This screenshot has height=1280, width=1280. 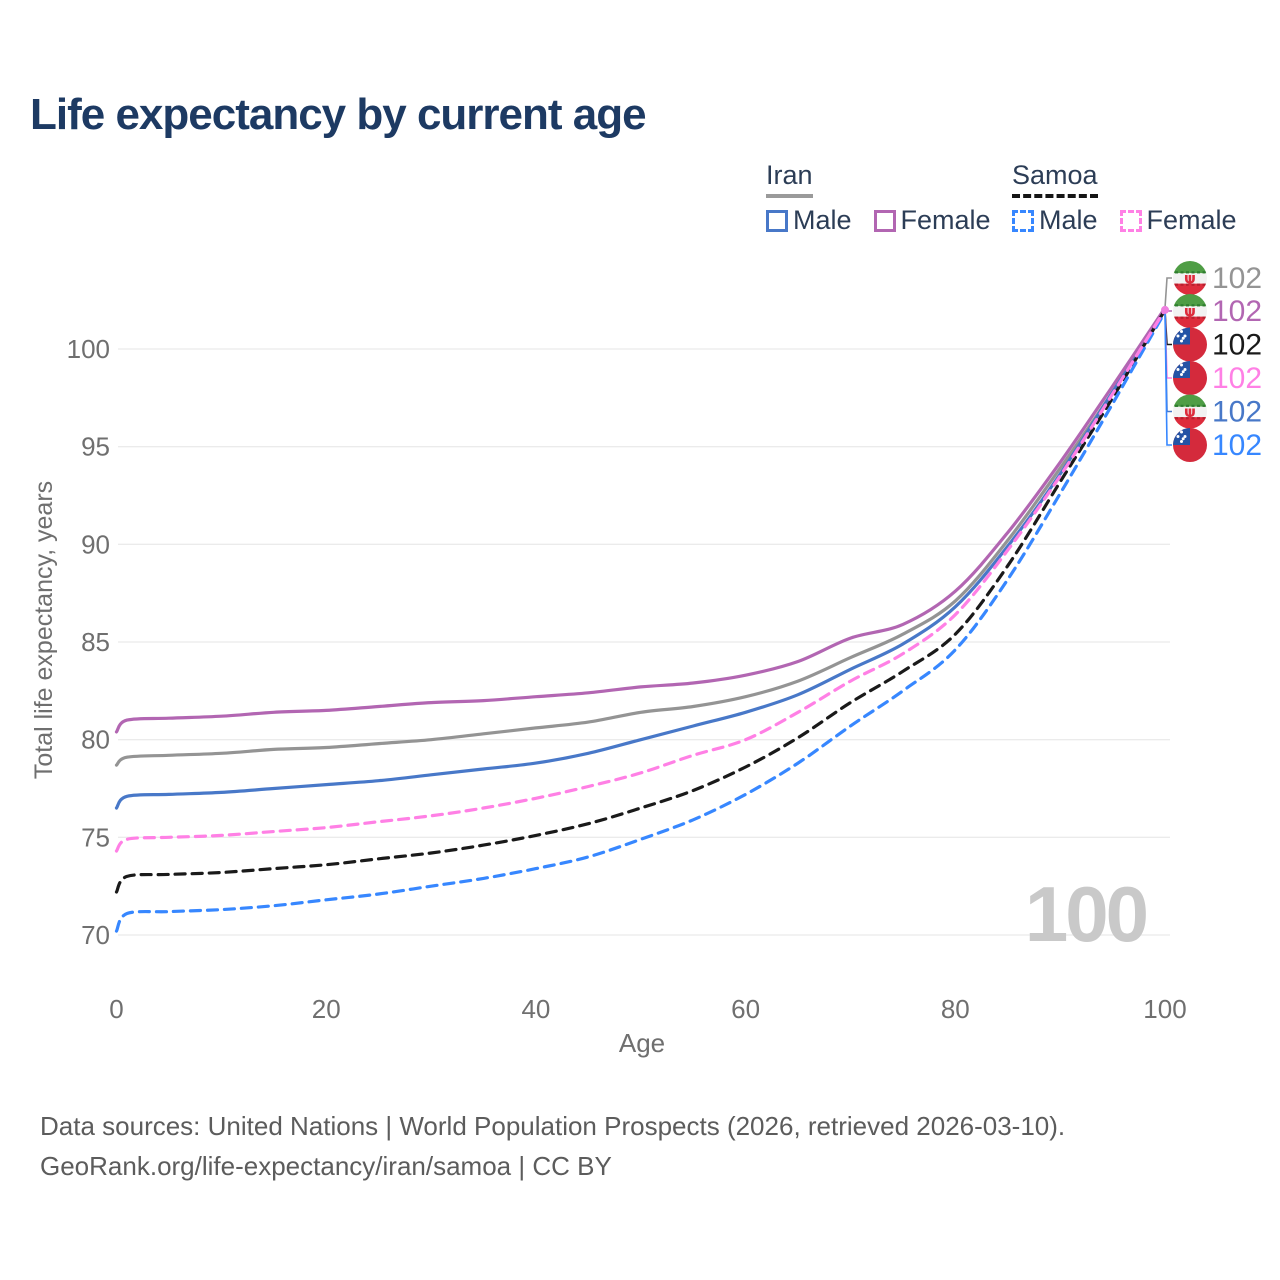 I want to click on legend-label-iran-female: Female, so click(x=945, y=220).